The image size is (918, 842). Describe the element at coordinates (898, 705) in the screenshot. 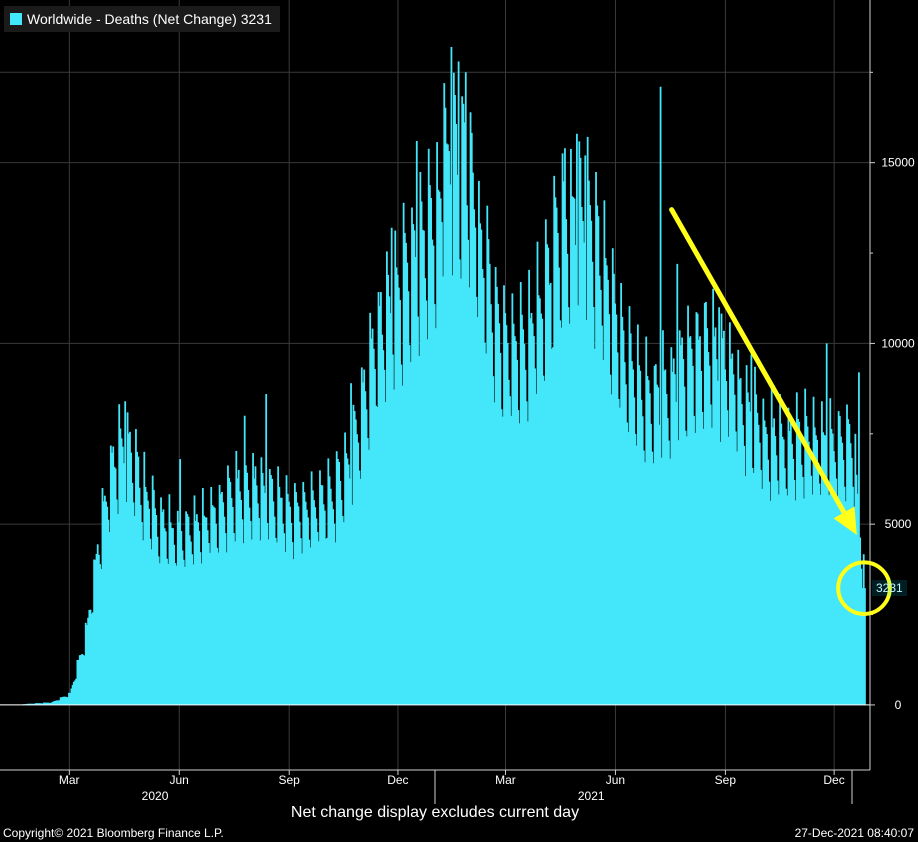

I see `y-tick-label: 0` at that location.